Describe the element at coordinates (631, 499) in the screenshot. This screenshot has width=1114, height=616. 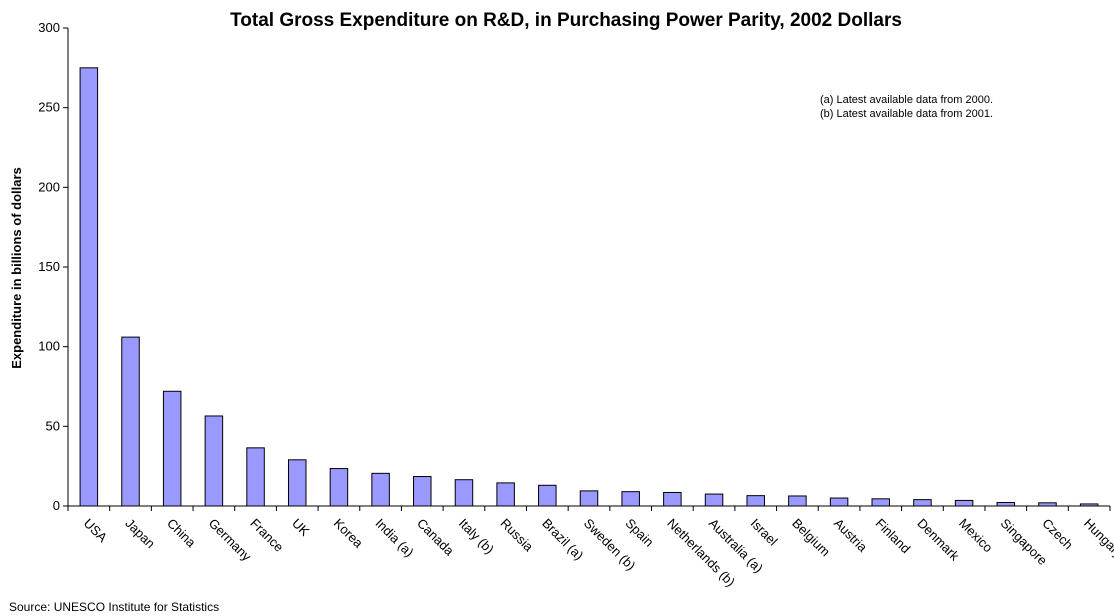
I see `bar-spain` at that location.